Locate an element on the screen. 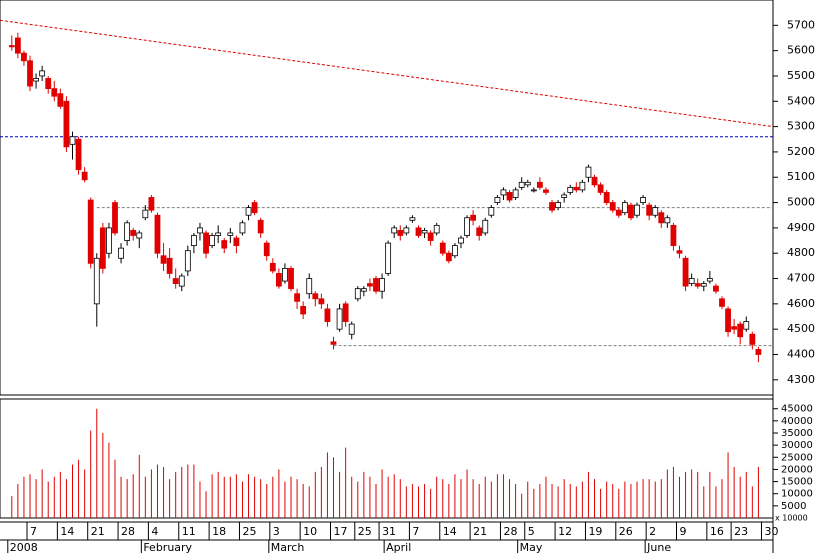 Image resolution: width=817 pixels, height=553 pixels. x-tick-label: 16 is located at coordinates (717, 531).